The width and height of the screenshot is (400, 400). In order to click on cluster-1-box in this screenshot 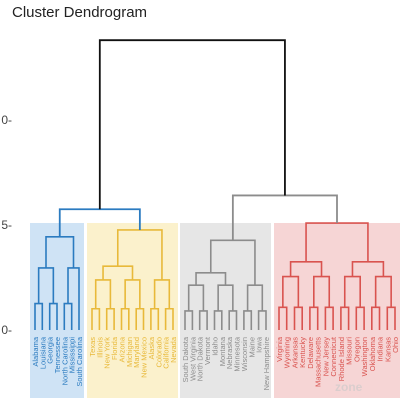, I will do `click(132, 310)`.